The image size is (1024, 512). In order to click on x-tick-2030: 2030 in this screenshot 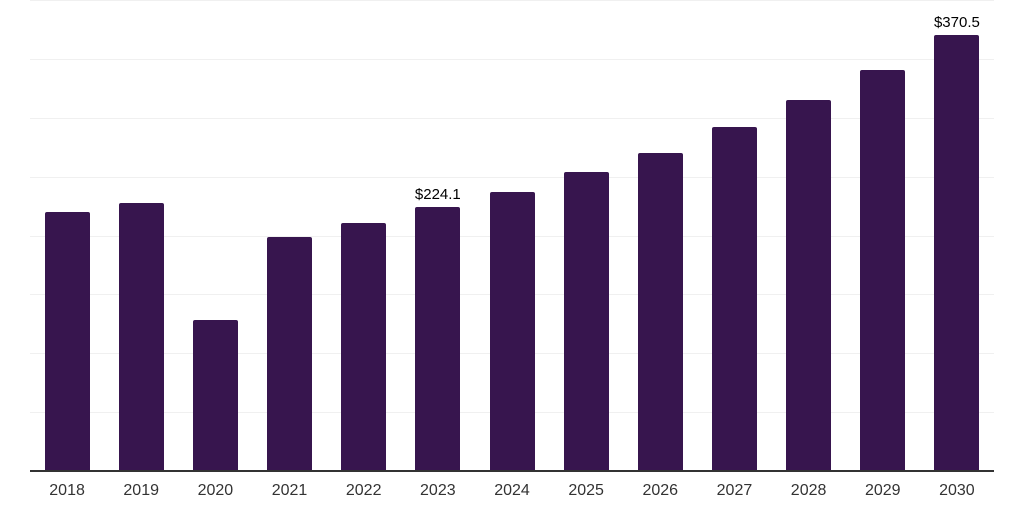, I will do `click(957, 490)`.